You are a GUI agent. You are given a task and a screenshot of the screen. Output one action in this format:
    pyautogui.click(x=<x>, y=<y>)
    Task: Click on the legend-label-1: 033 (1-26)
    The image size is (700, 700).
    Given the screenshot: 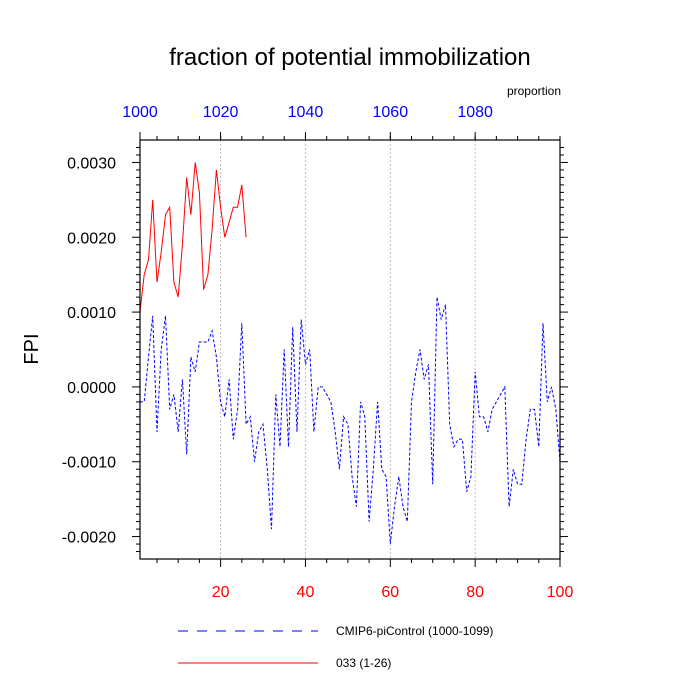 What is the action you would take?
    pyautogui.click(x=363, y=663)
    